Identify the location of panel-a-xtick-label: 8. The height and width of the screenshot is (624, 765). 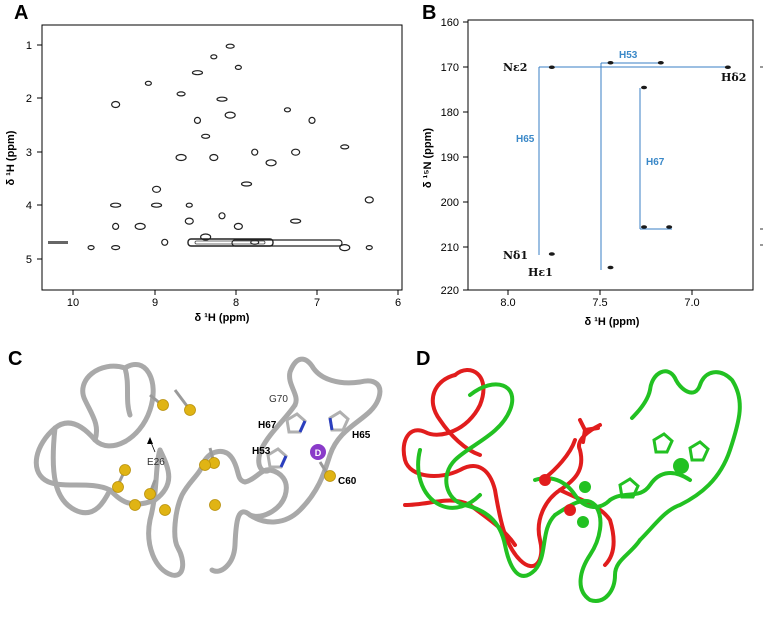
(236, 303).